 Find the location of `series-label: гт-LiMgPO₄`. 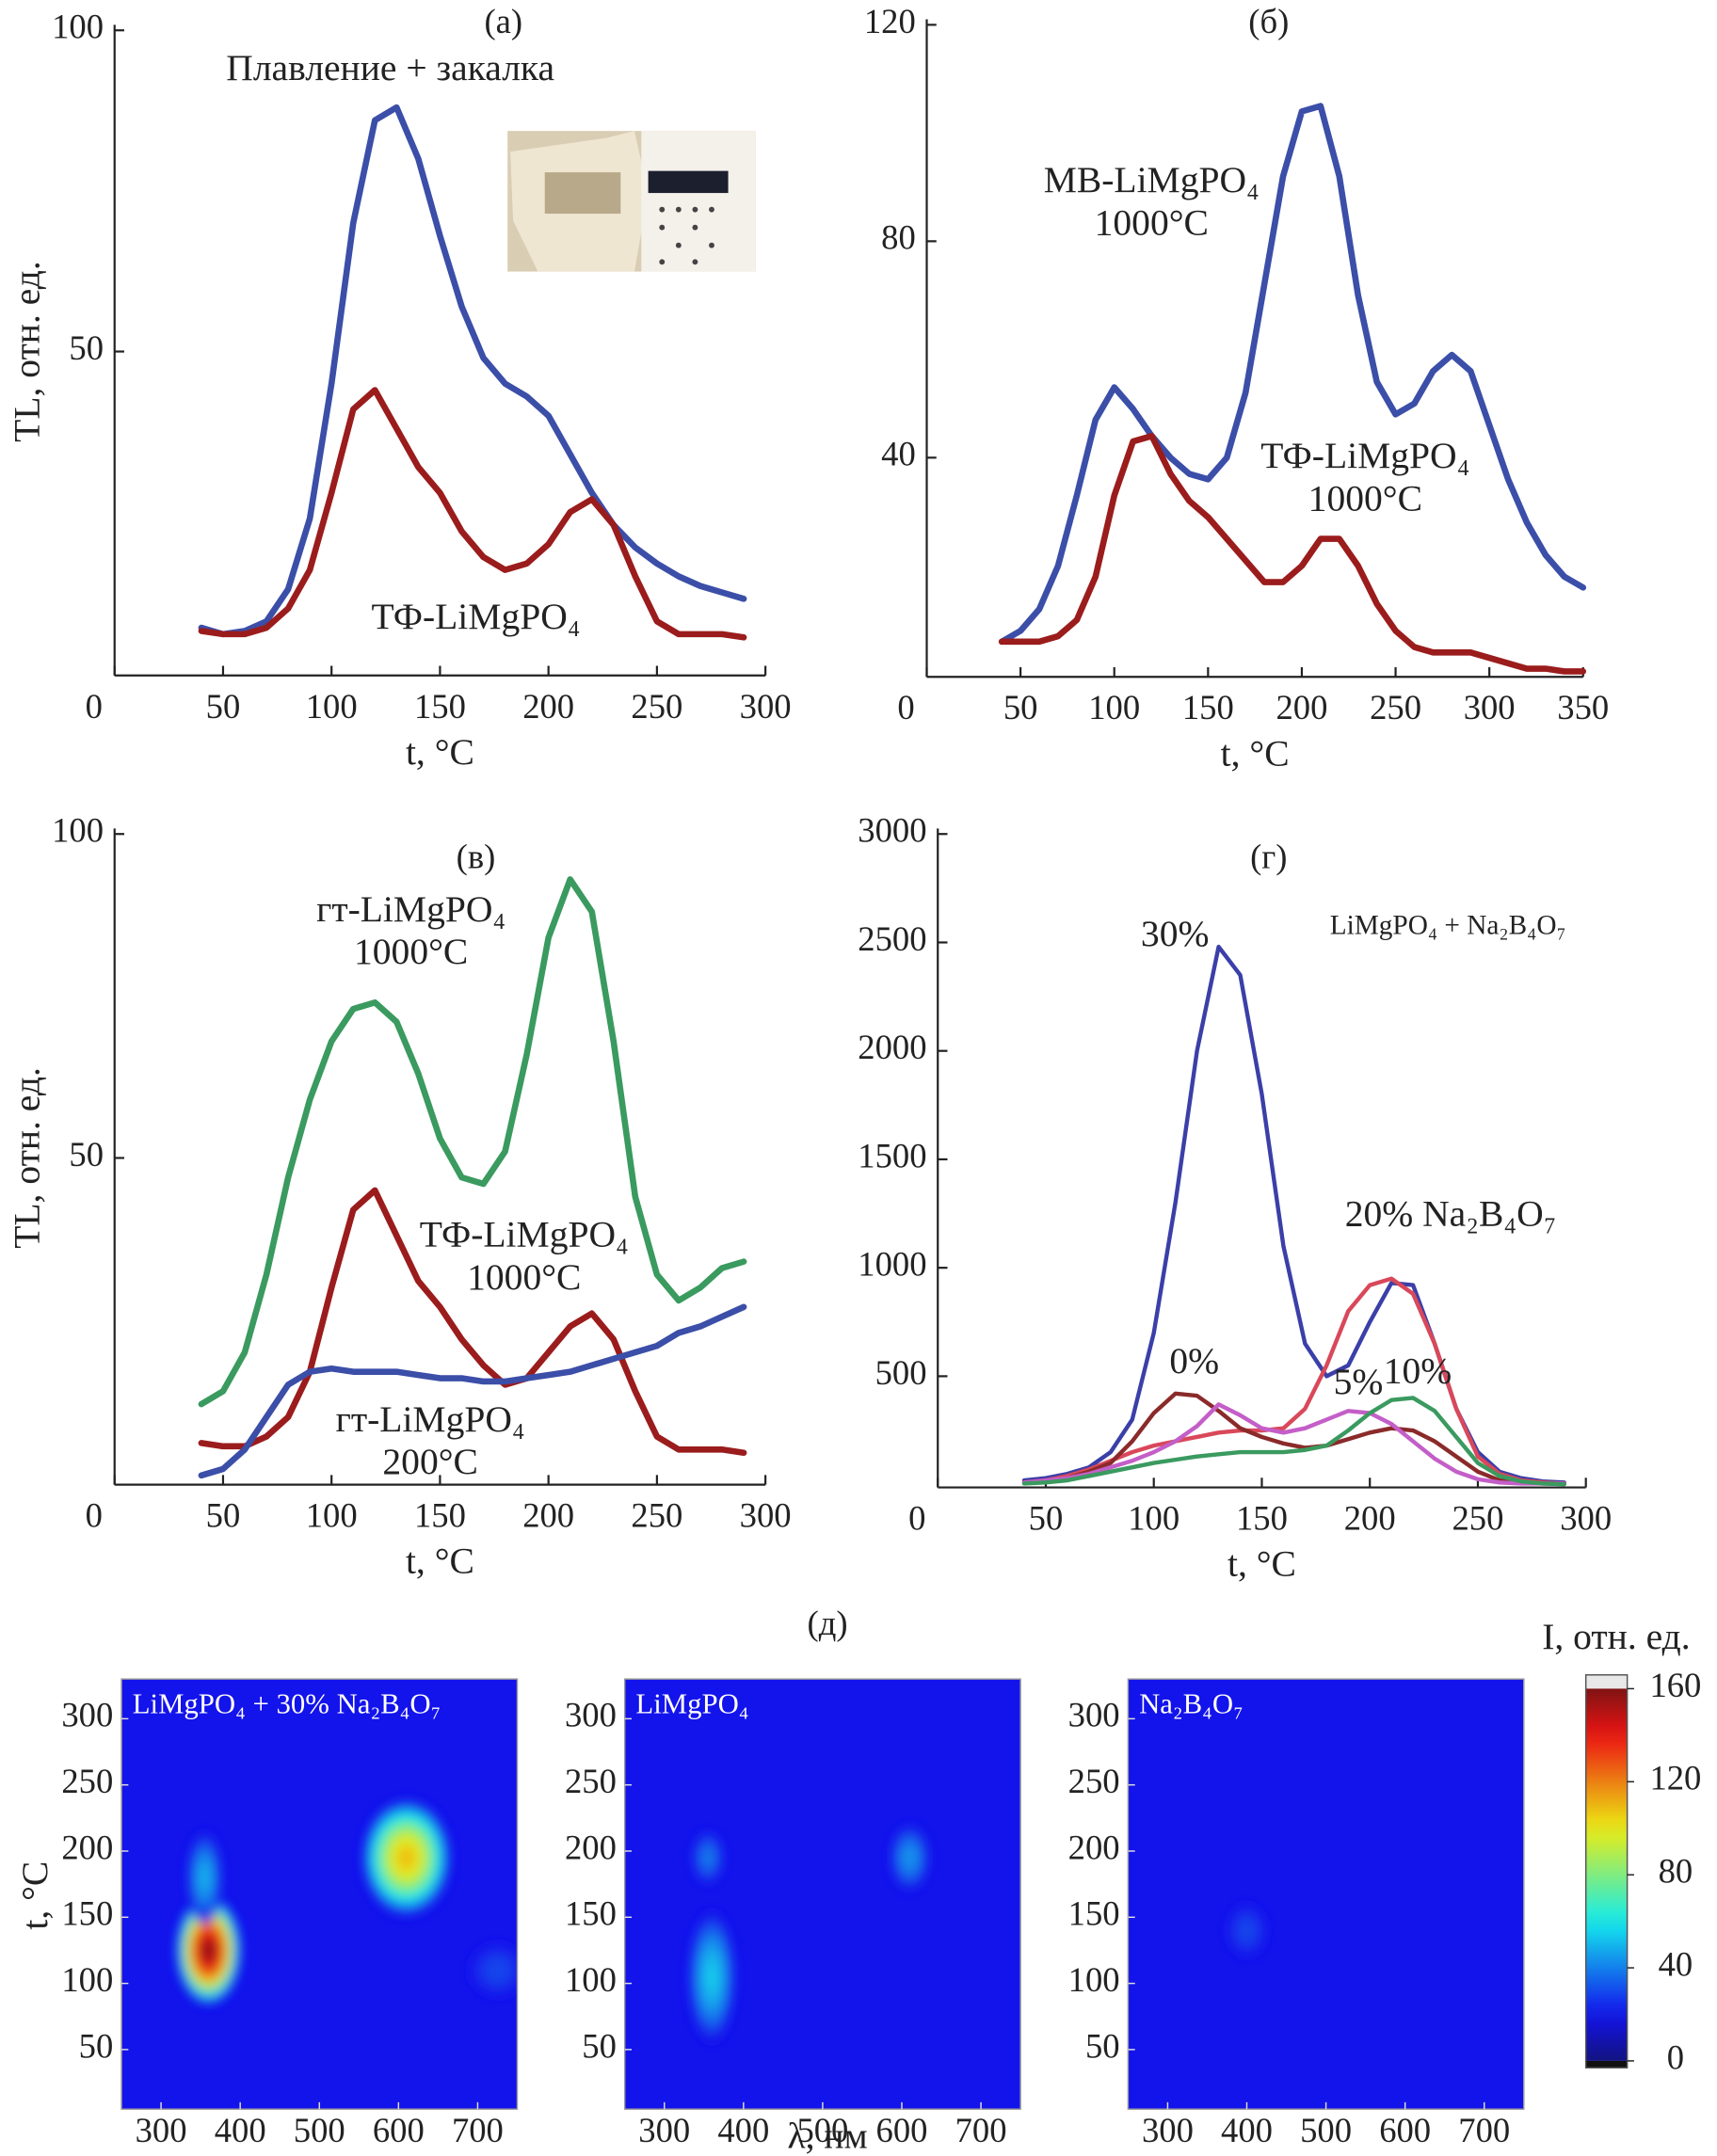

series-label: гт-LiMgPO₄ is located at coordinates (430, 1419).